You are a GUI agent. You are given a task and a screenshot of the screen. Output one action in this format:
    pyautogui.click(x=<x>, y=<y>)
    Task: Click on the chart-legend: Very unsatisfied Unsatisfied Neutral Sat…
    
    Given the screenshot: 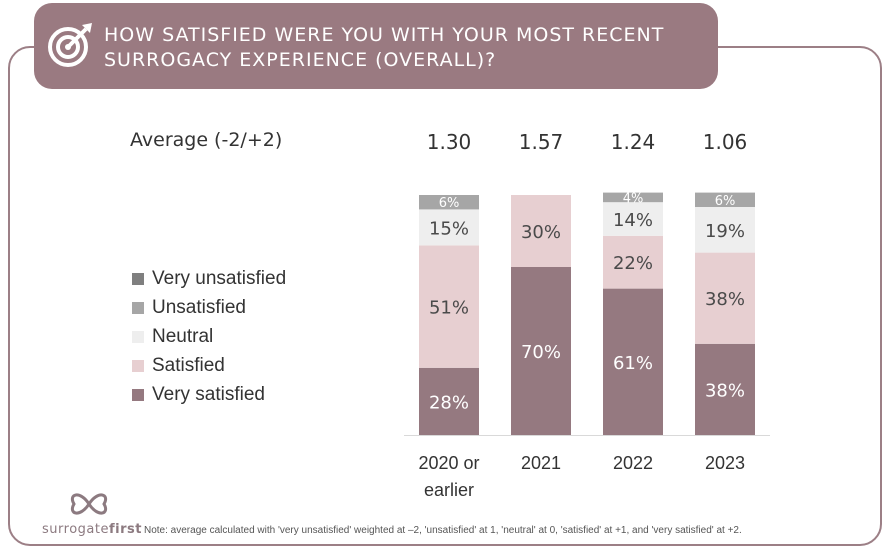 What is the action you would take?
    pyautogui.click(x=209, y=336)
    